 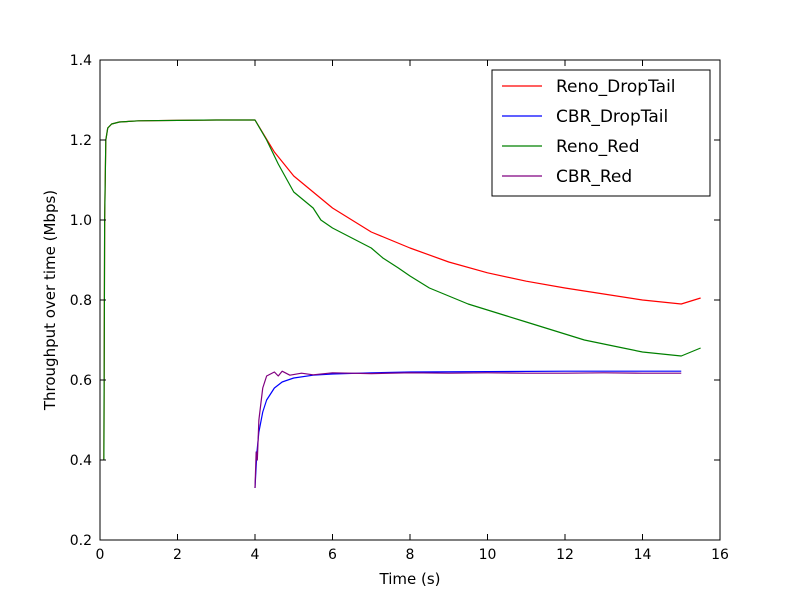 What do you see at coordinates (616, 87) in the screenshot?
I see `legend-label-reno-droptail: Reno_DropTail` at bounding box center [616, 87].